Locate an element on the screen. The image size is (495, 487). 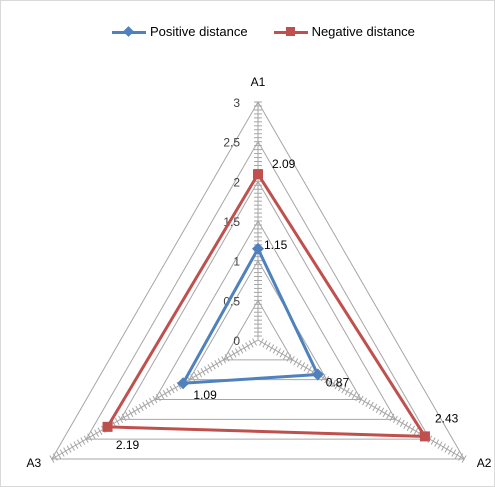
data-label-positive-A2: 0.87 is located at coordinates (338, 383).